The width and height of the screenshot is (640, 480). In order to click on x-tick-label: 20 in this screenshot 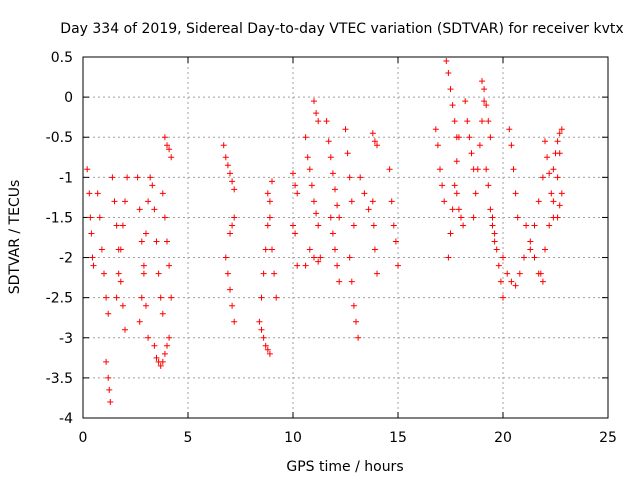, I will do `click(503, 438)`.